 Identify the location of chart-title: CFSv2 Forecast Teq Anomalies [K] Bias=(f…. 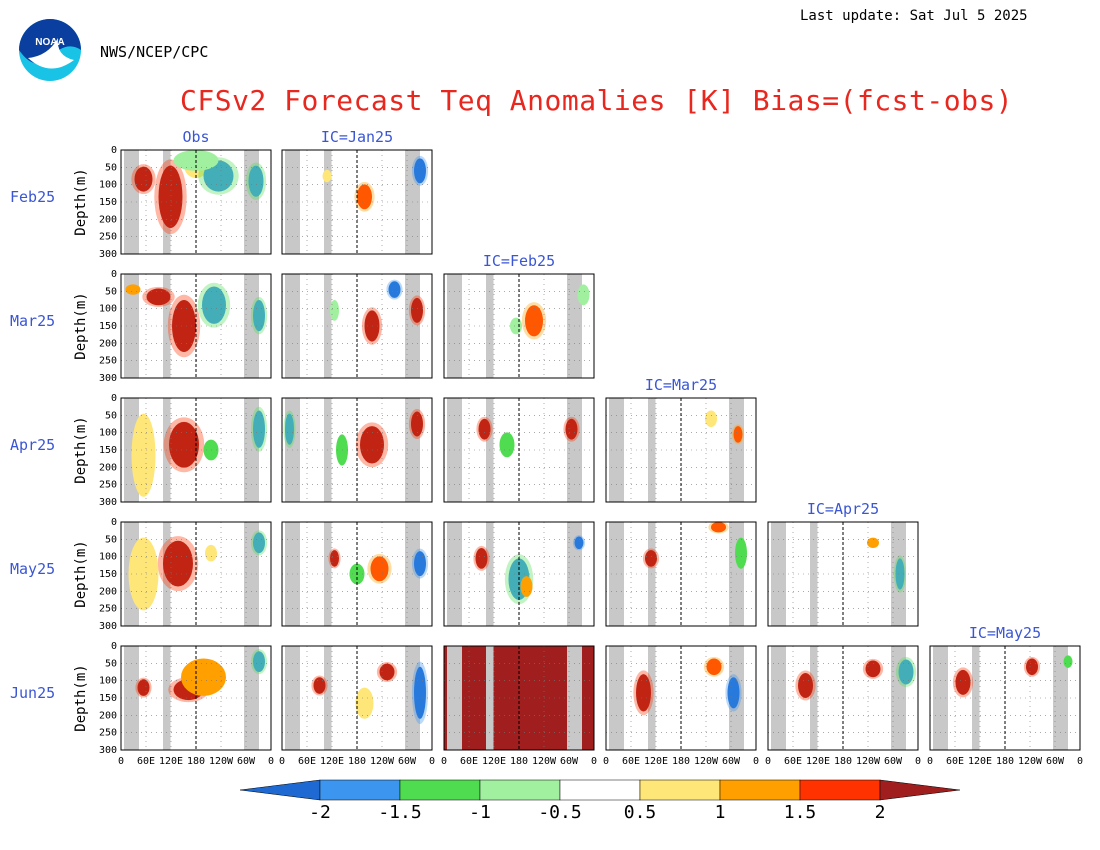
(597, 100).